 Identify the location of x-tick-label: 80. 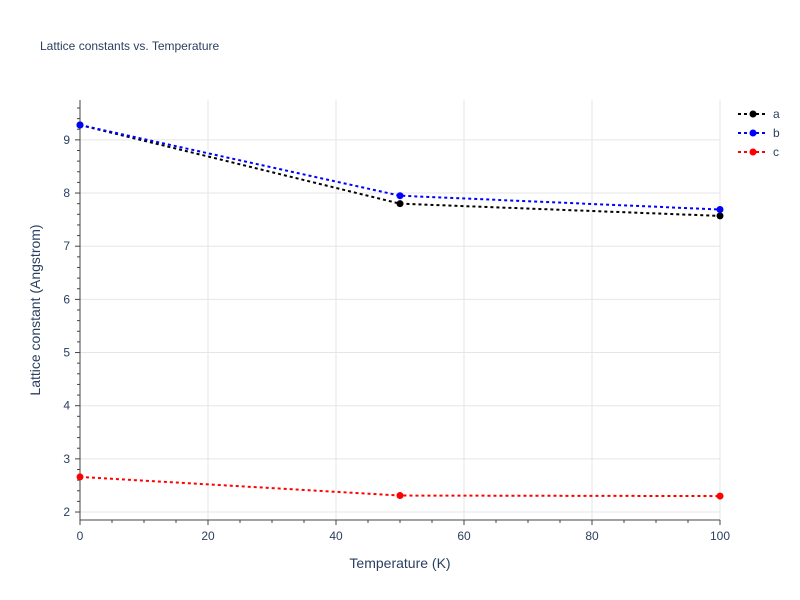
(592, 536).